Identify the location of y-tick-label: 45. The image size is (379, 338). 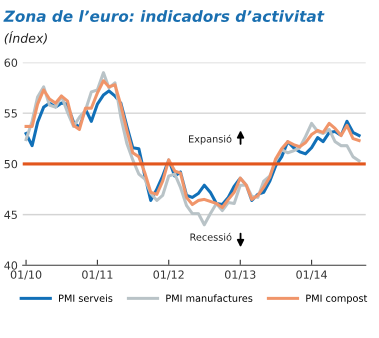
(10, 215).